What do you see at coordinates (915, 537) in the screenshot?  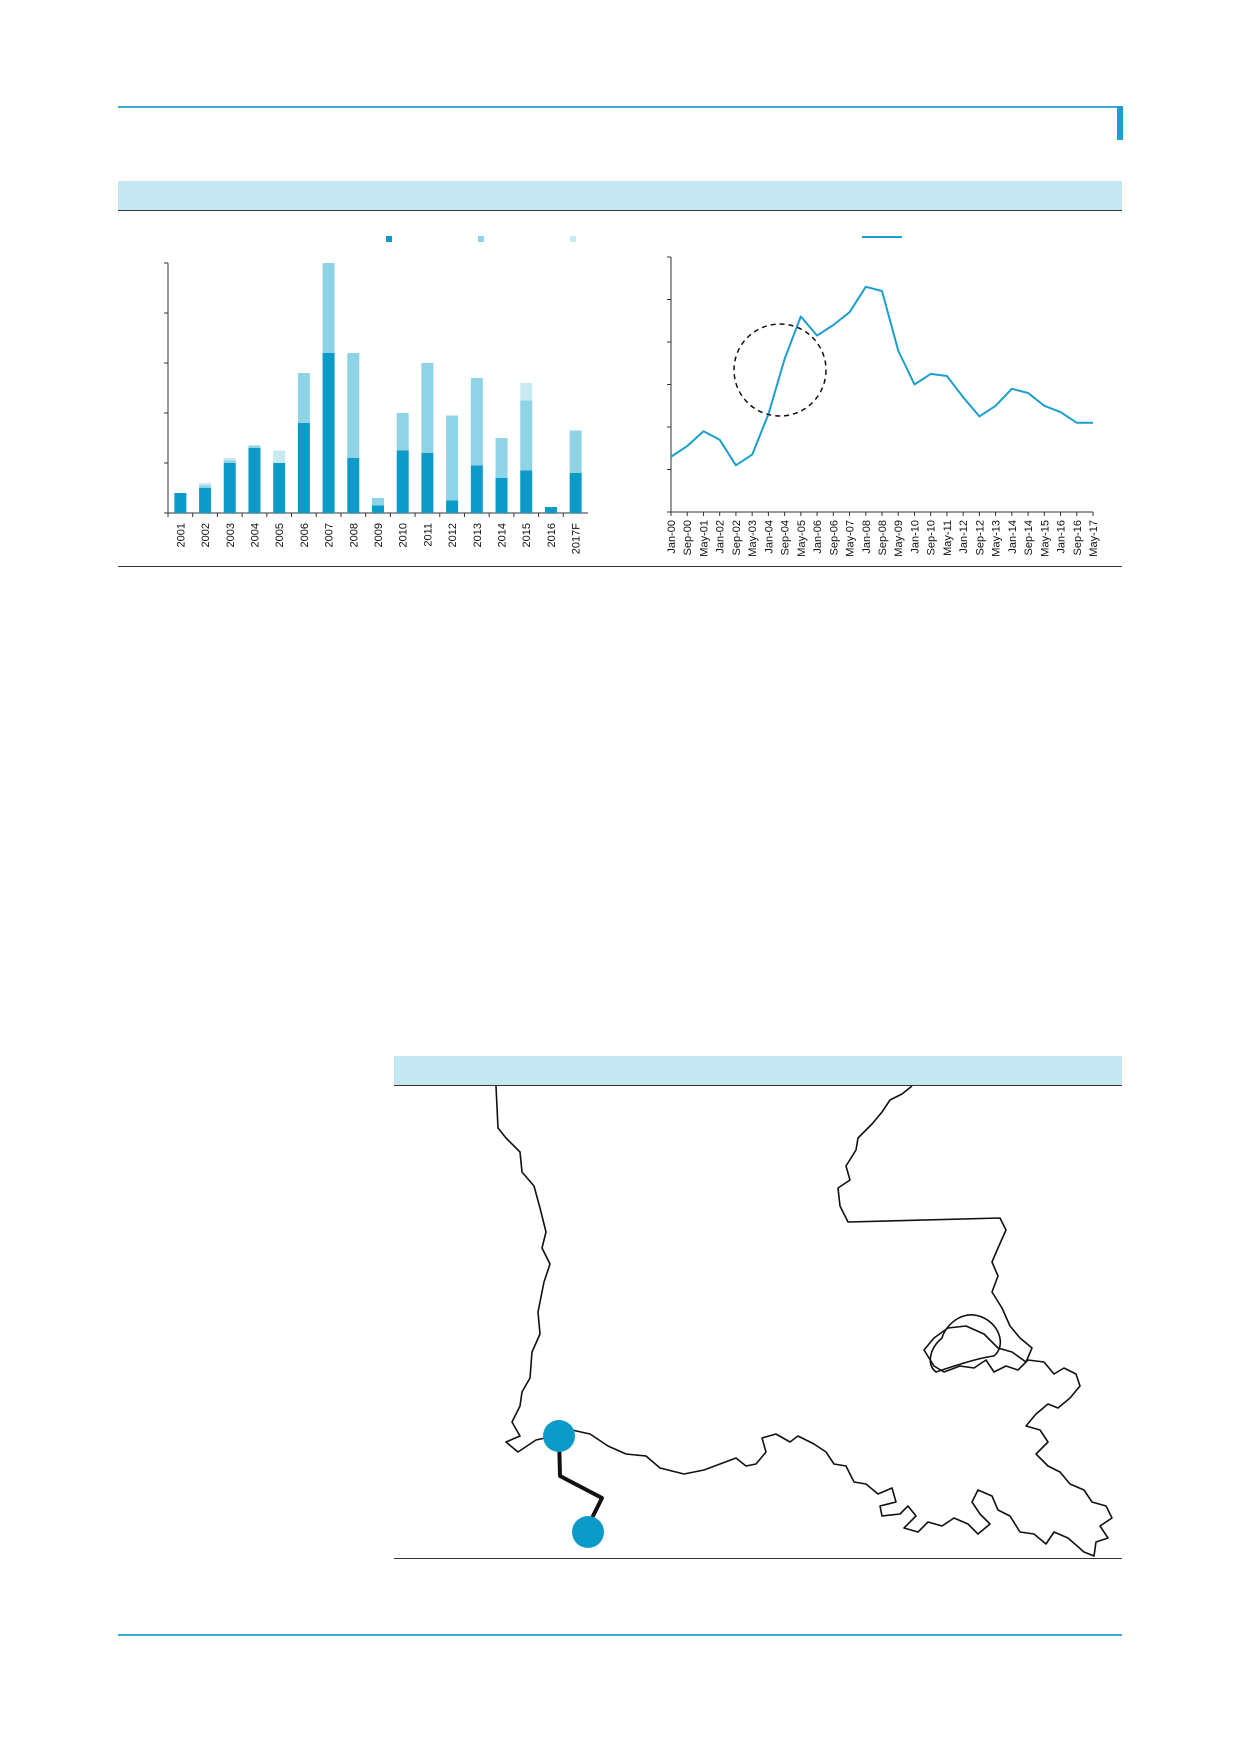 I see `x-tick-label: Jan-10` at bounding box center [915, 537].